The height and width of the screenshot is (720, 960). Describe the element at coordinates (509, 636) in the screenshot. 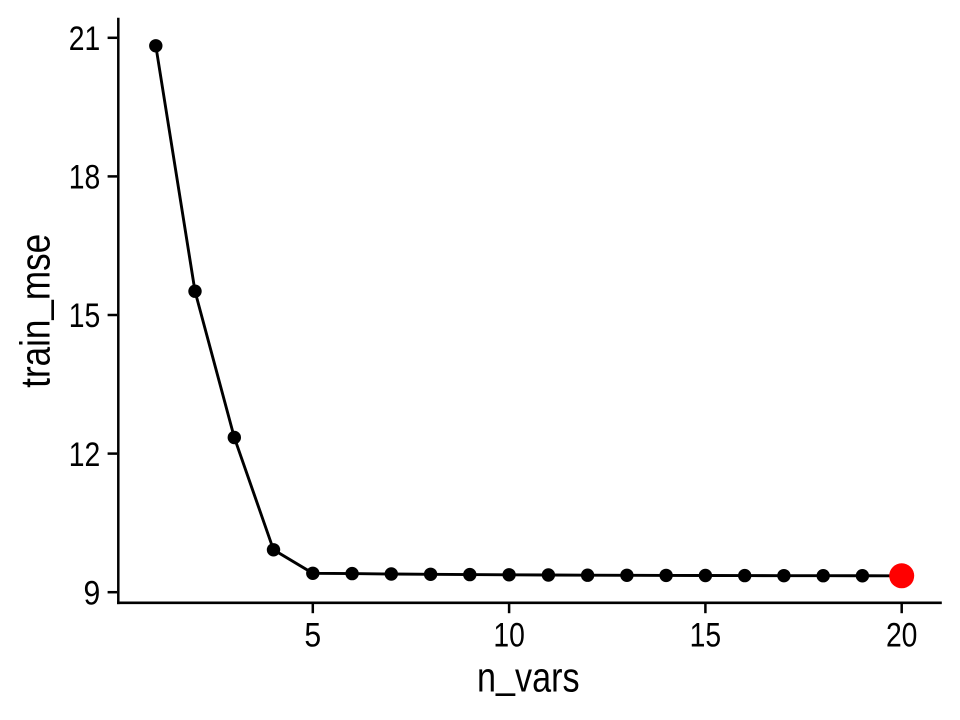

I see `svg-text: 10` at that location.